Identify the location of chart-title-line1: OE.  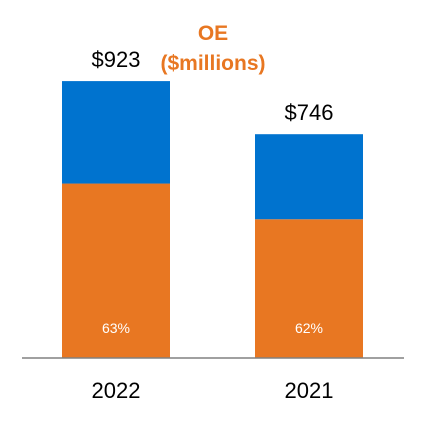
(213, 33).